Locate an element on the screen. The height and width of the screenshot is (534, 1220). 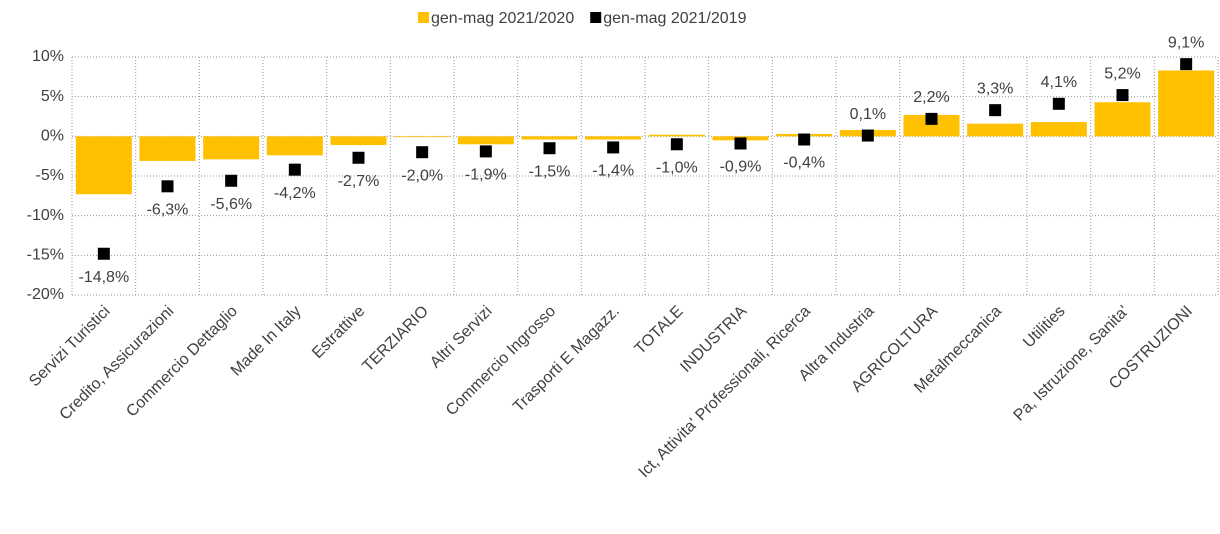
data-label: 0,1% is located at coordinates (868, 114).